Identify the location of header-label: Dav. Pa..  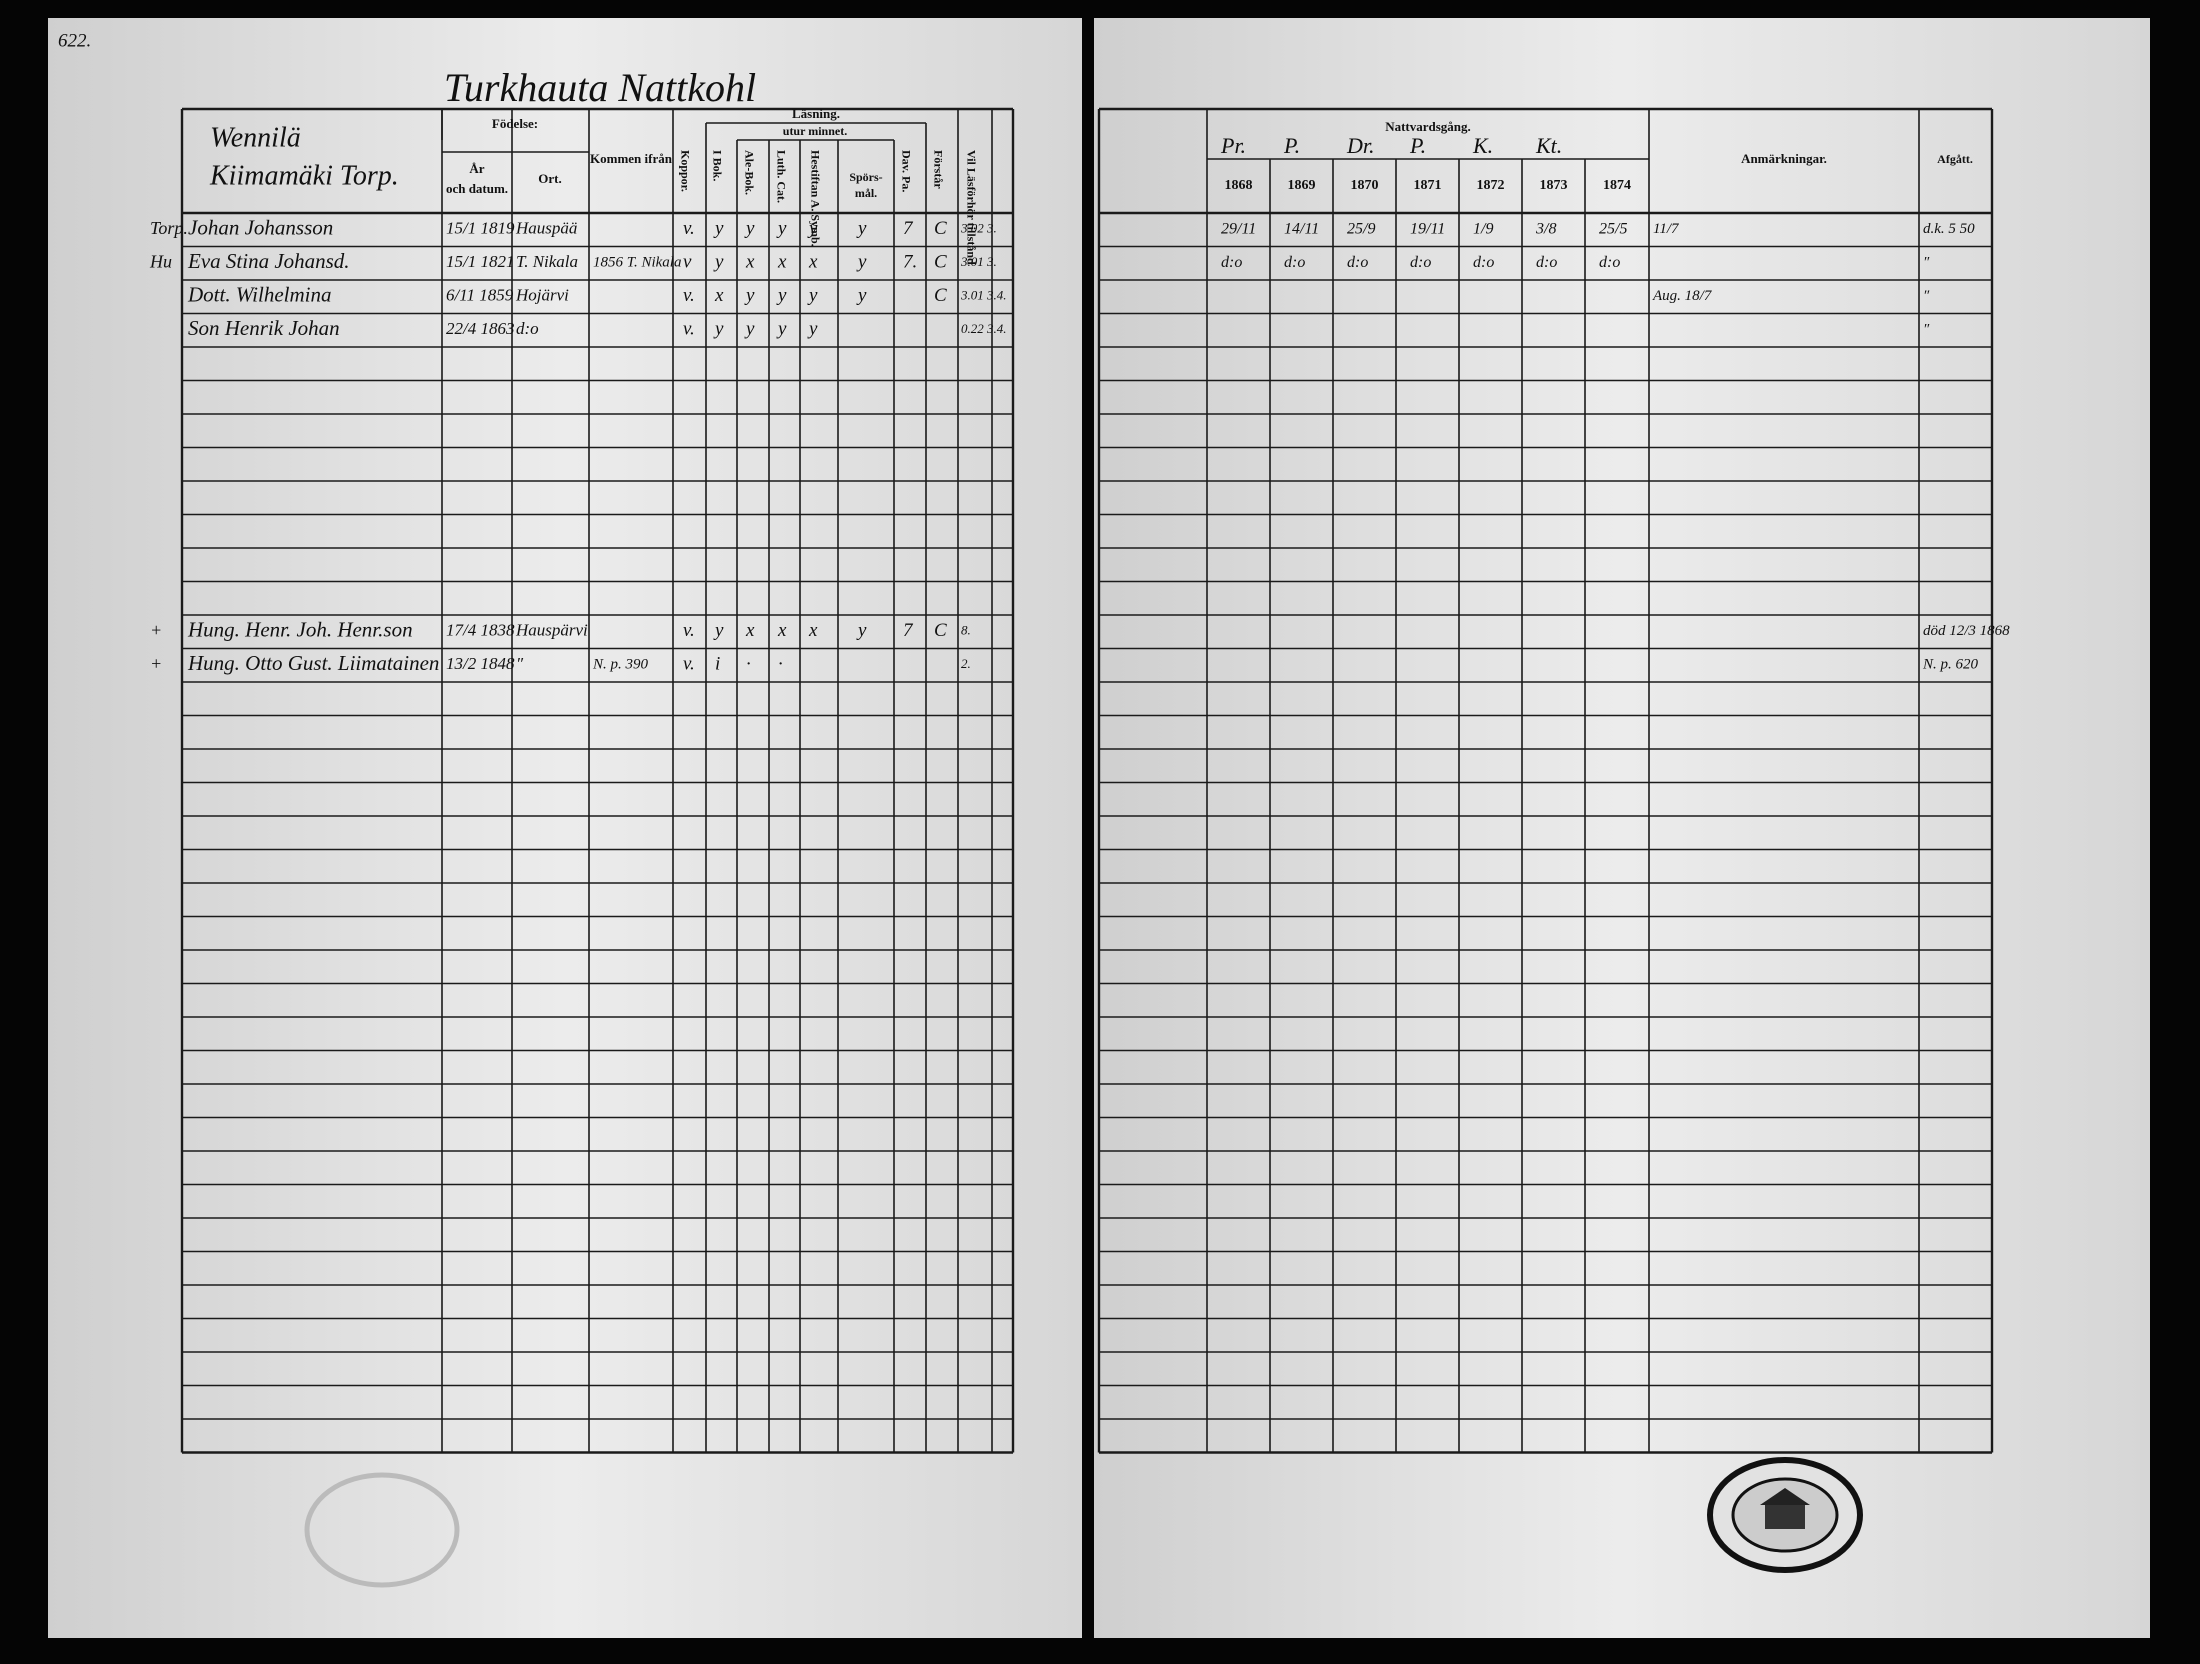
(906, 171).